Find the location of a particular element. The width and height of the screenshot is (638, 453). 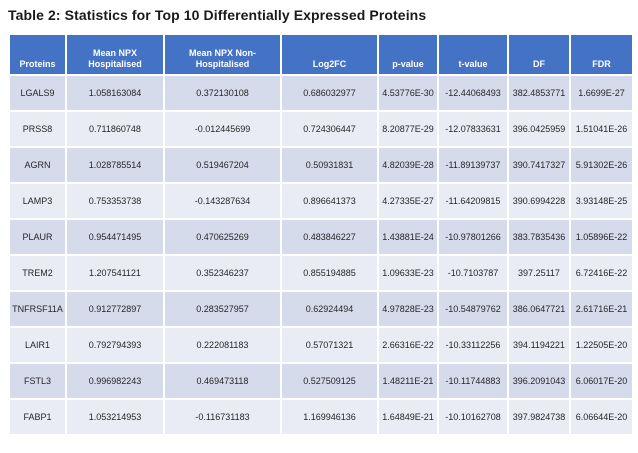

cell-mean-npx-non-hospitalised: 0.283527957 is located at coordinates (222, 309).